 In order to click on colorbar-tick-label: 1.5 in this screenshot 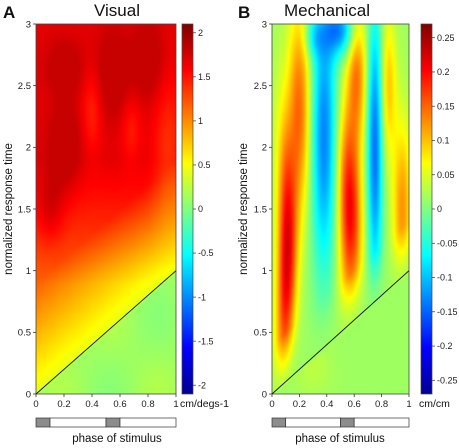, I will do `click(204, 77)`.